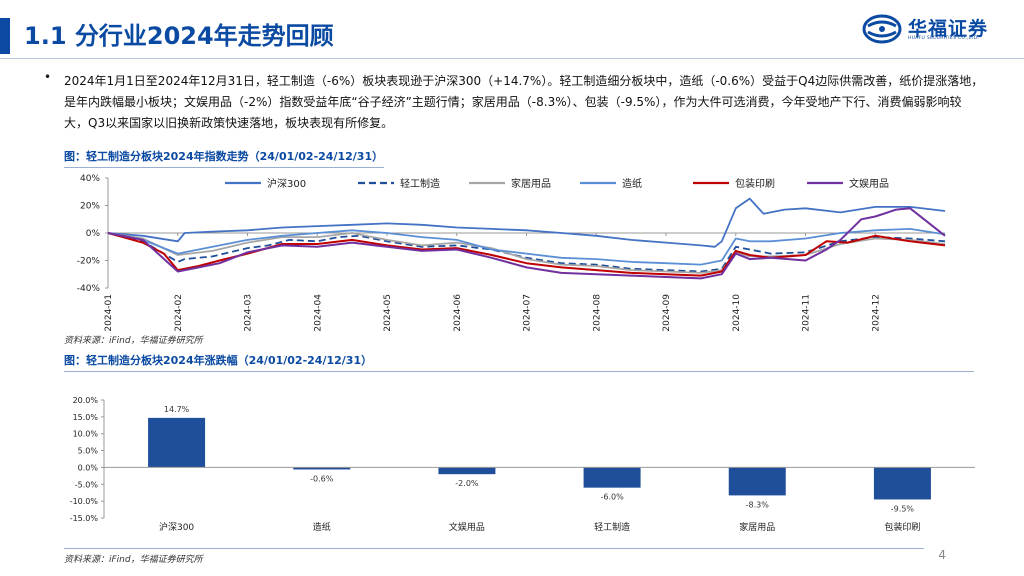 The image size is (1024, 576). I want to click on line-chart-y-axis: 40% 20% 0% -20% -40%, so click(93, 234).